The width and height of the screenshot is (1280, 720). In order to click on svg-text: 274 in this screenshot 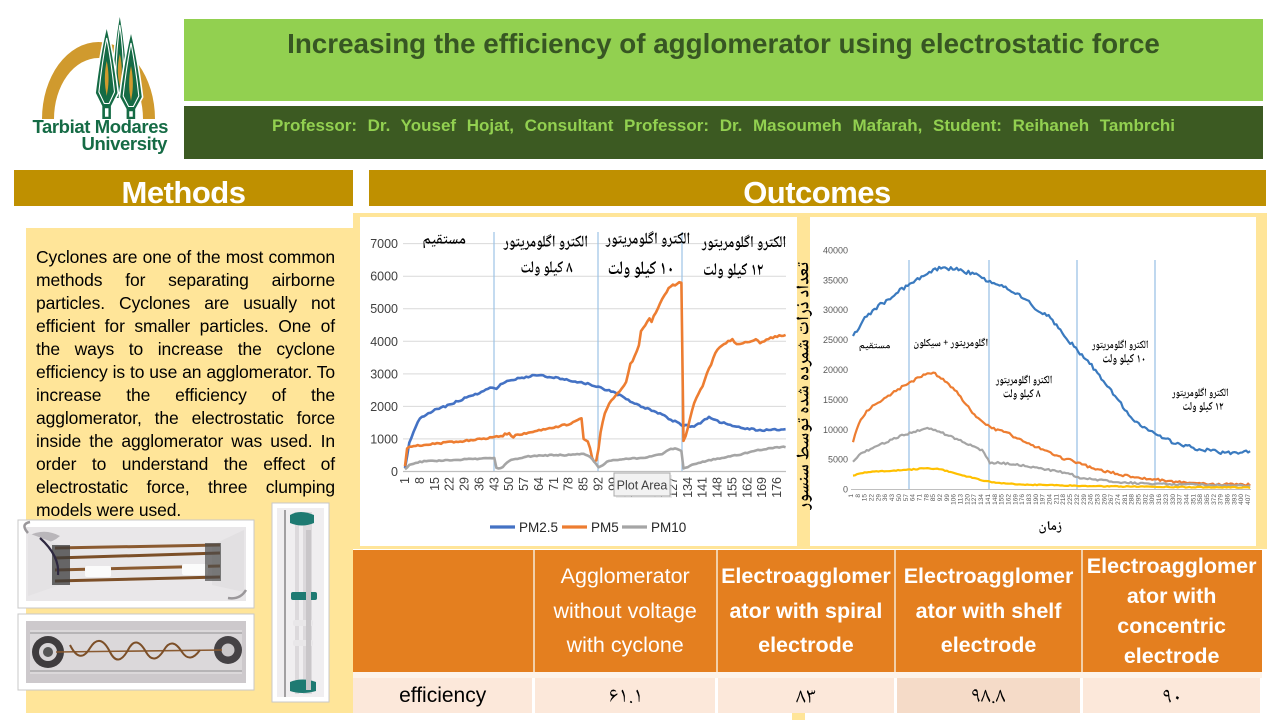, I will do `click(1118, 499)`.